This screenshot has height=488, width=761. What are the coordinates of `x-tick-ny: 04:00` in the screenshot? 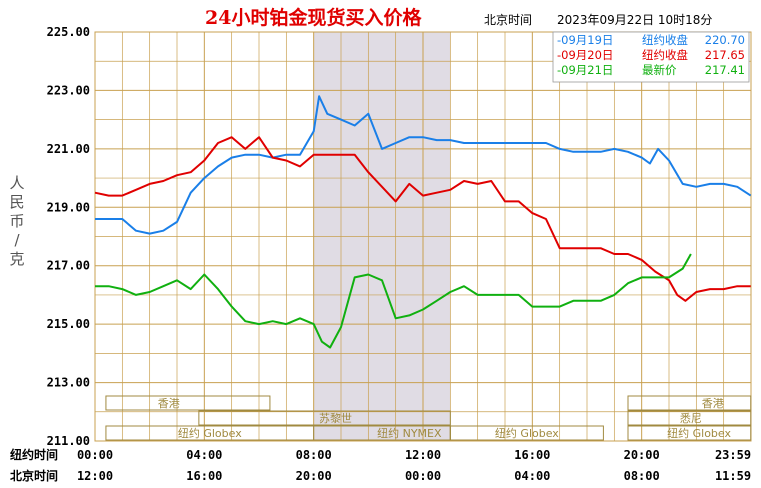 It's located at (204, 455).